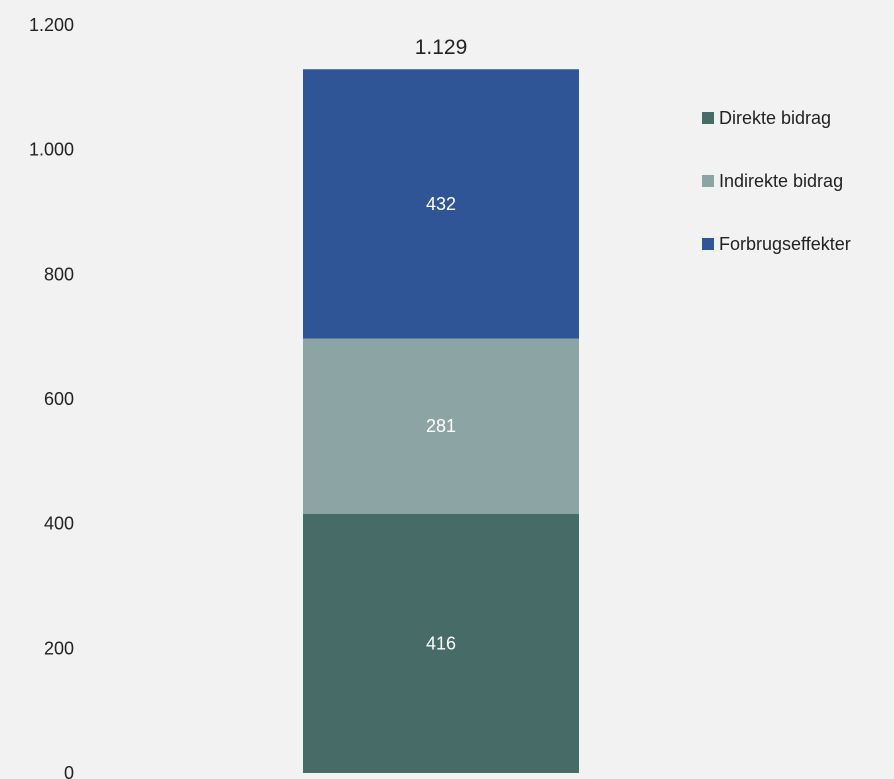 The height and width of the screenshot is (779, 894). I want to click on legend-item: Indirekte bidrag, so click(772, 181).